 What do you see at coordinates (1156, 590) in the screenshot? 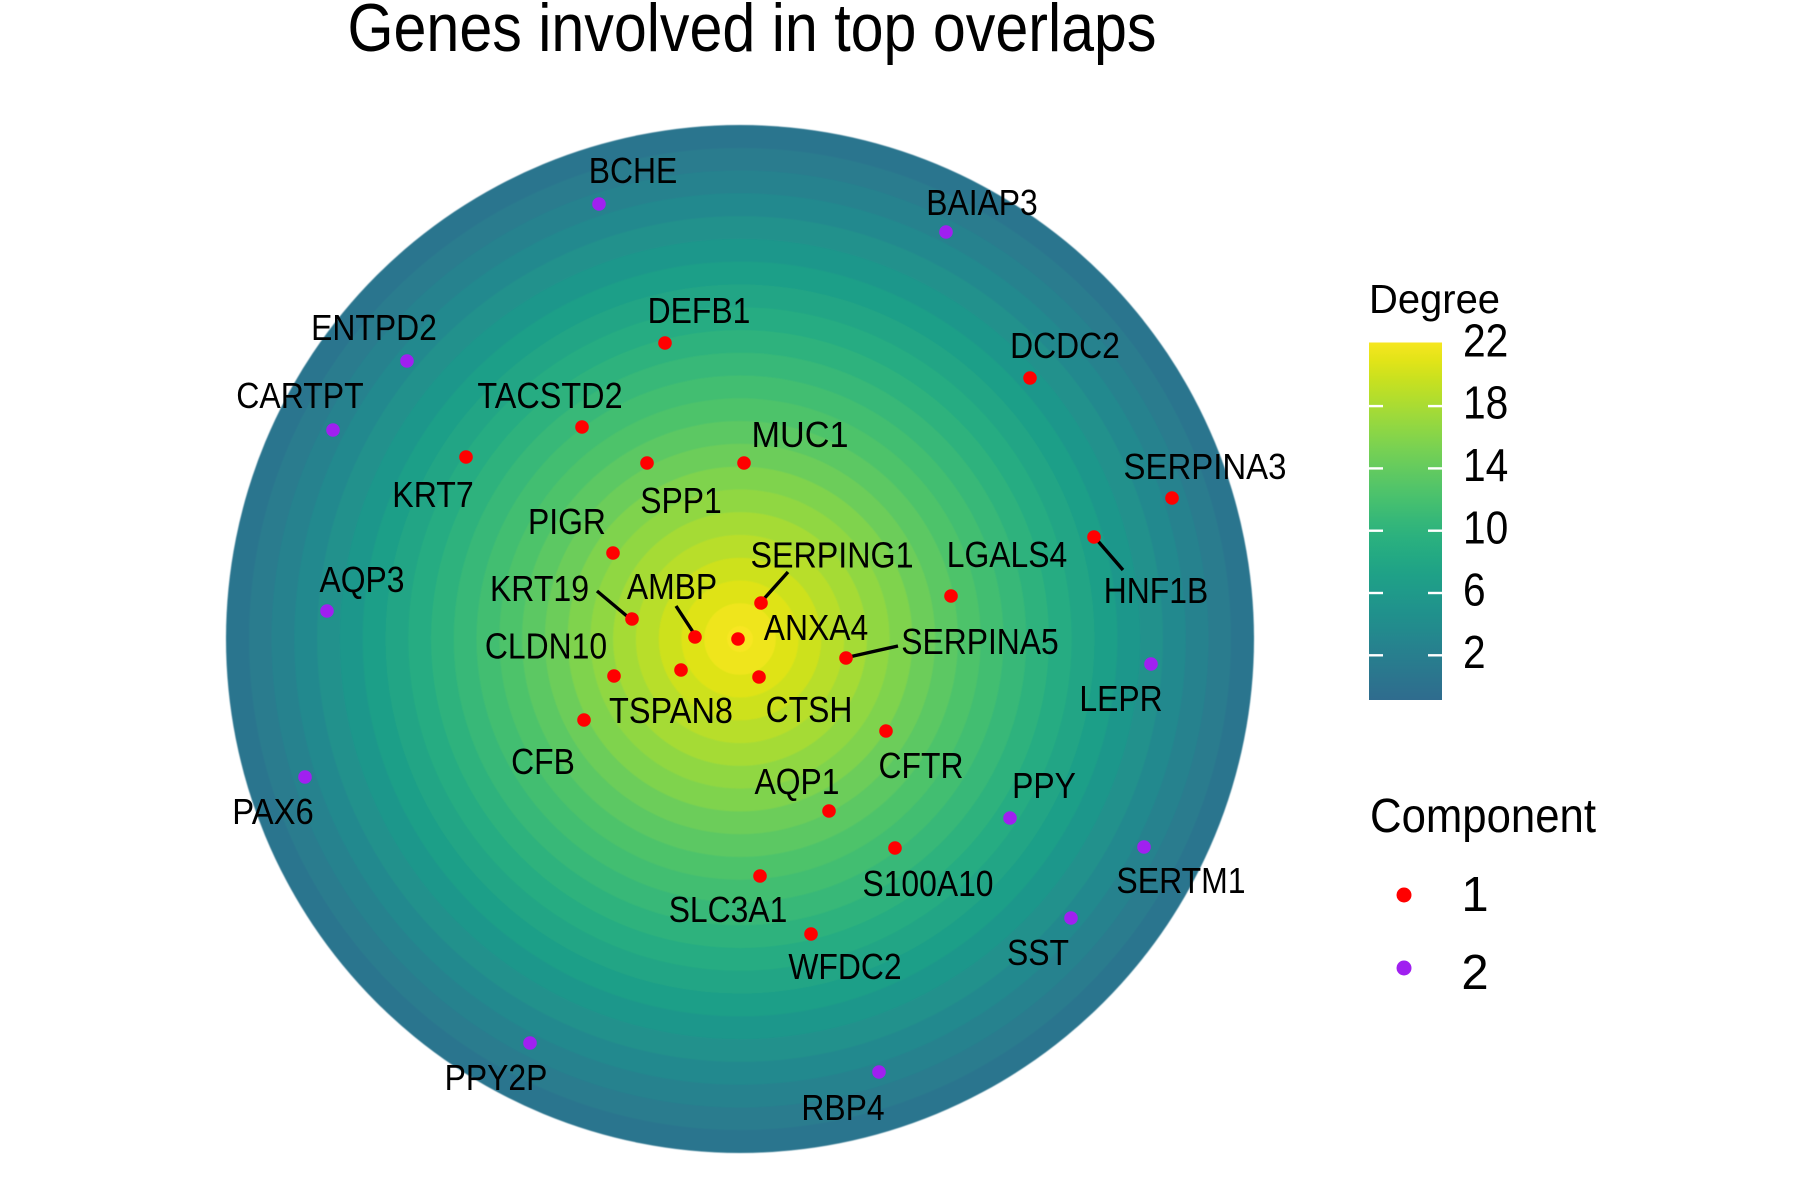
I see `svg-text: HNF1B` at bounding box center [1156, 590].